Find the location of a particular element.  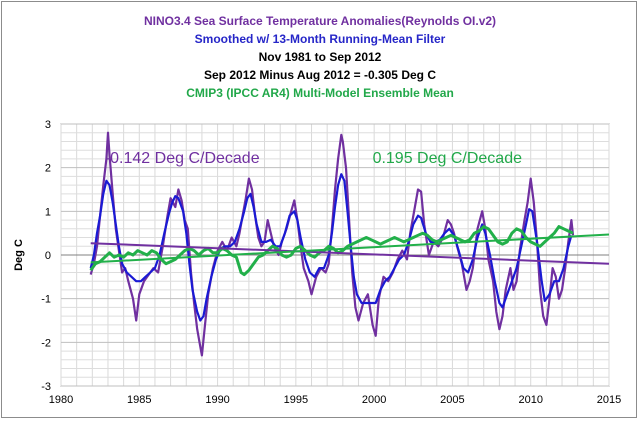

annotations: -0.142 Deg C/Decade 0.195 Deg C/Decade is located at coordinates (313, 158).